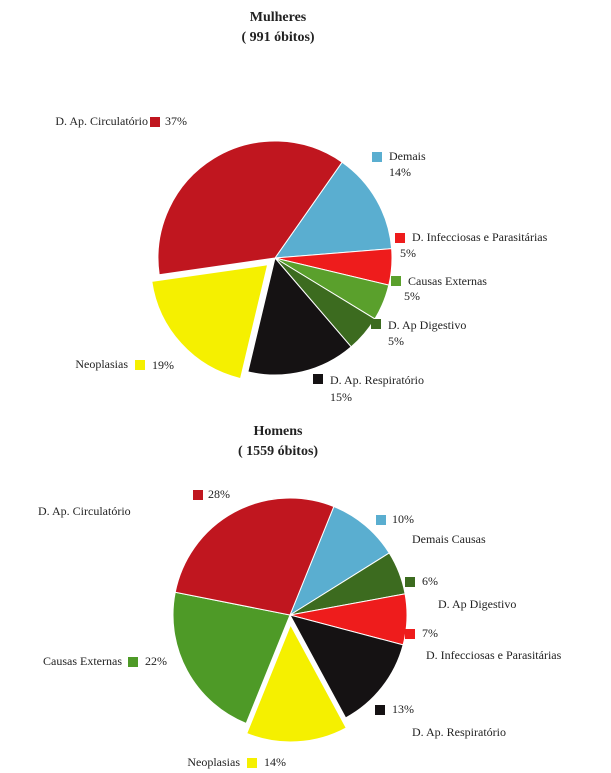 This screenshot has height=773, width=611. What do you see at coordinates (449, 539) in the screenshot?
I see `slice-label: Demais Causas` at bounding box center [449, 539].